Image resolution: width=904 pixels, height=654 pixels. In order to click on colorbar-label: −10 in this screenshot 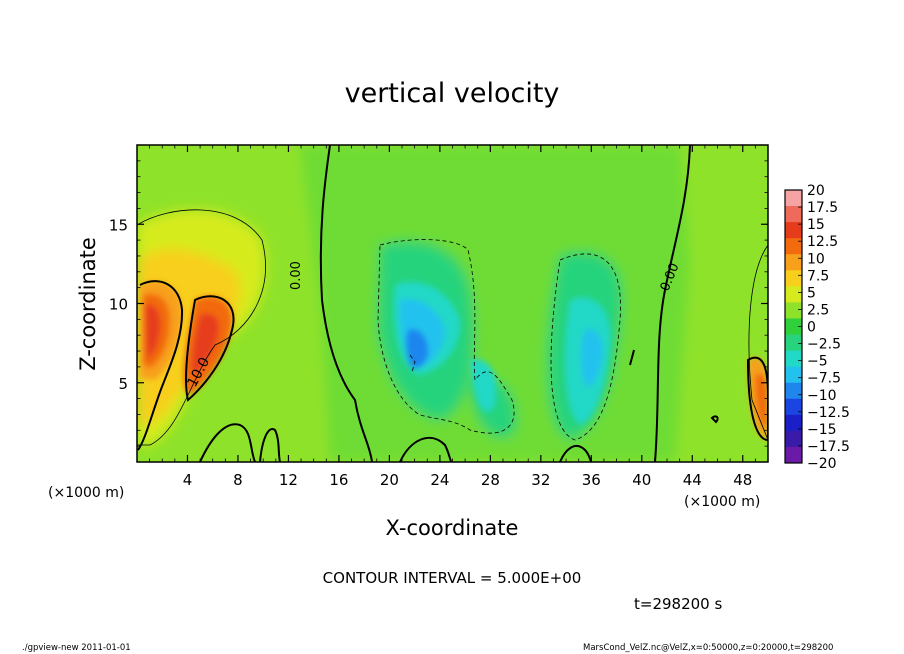, I will do `click(822, 396)`.